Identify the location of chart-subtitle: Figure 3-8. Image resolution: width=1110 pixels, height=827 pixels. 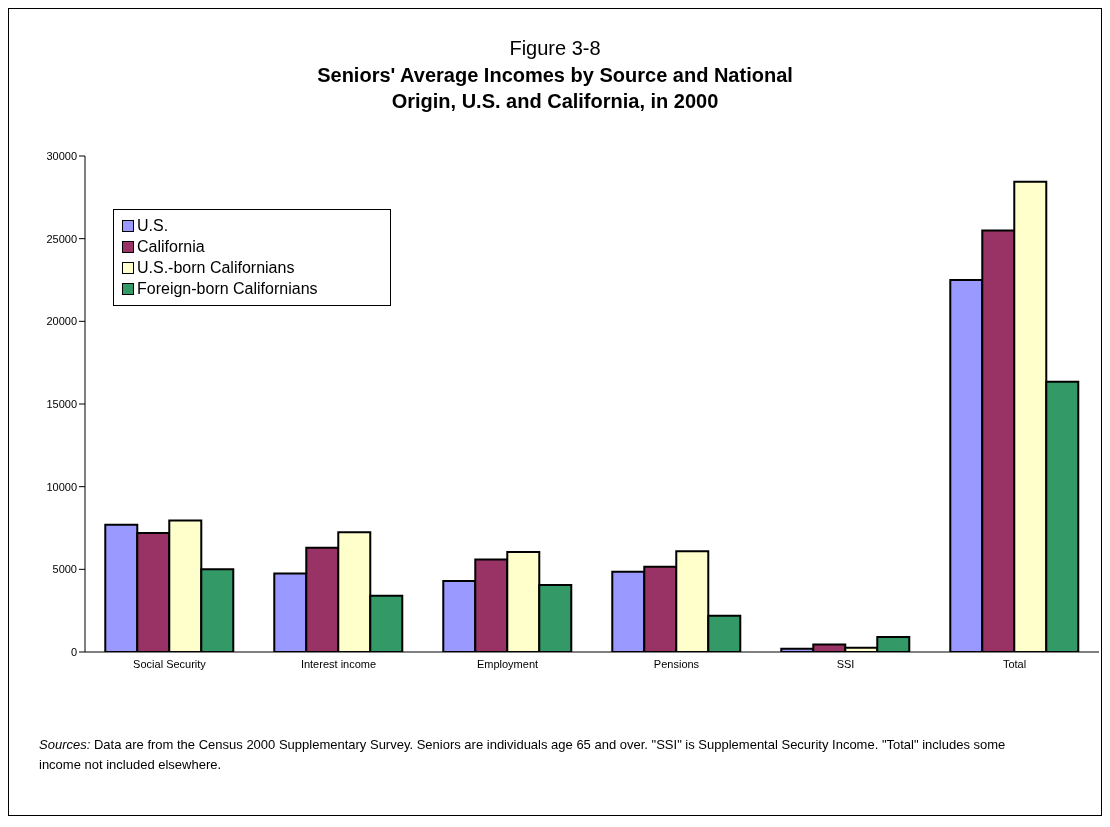
(555, 48).